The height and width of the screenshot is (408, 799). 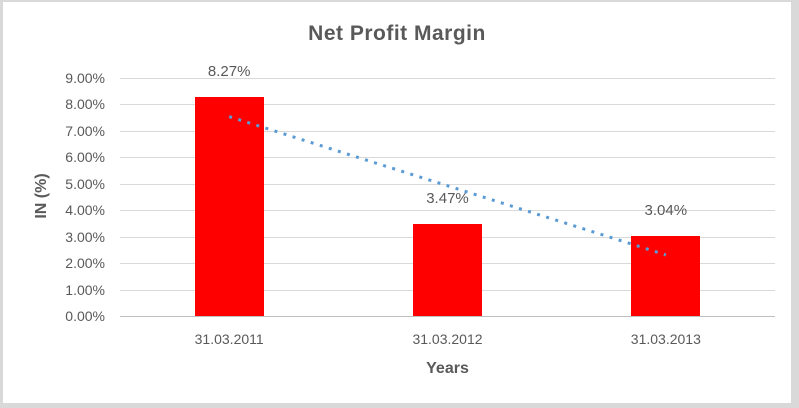 I want to click on bar-data-label: 8.27%, so click(x=229, y=72).